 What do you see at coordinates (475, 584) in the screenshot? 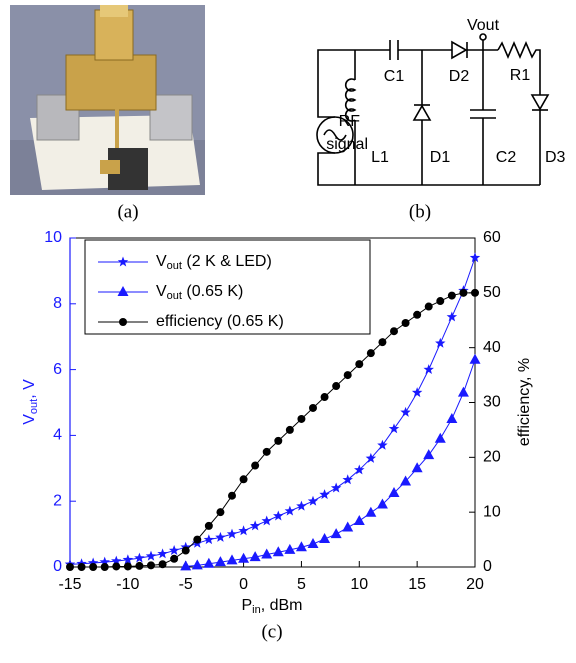
I see `x-tick-label: 20` at bounding box center [475, 584].